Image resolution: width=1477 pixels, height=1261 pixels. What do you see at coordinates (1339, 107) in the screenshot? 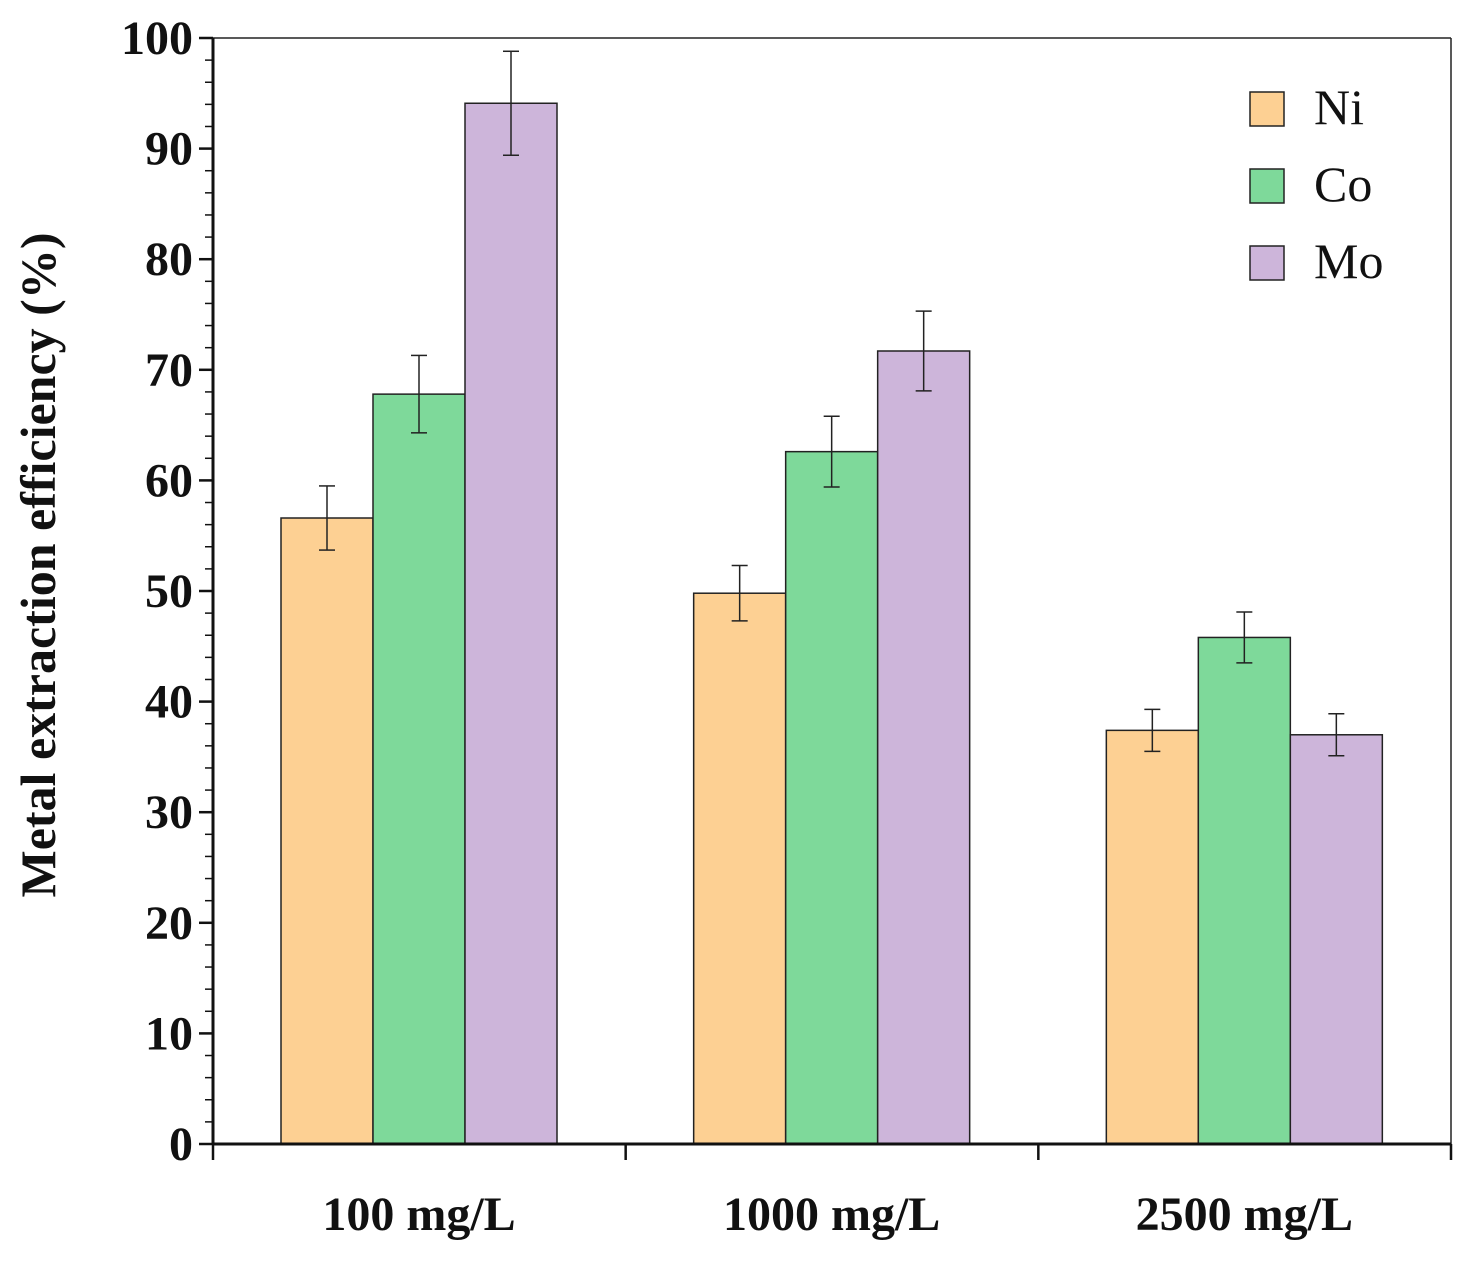
I see `legend-label-ni: Ni` at bounding box center [1339, 107].